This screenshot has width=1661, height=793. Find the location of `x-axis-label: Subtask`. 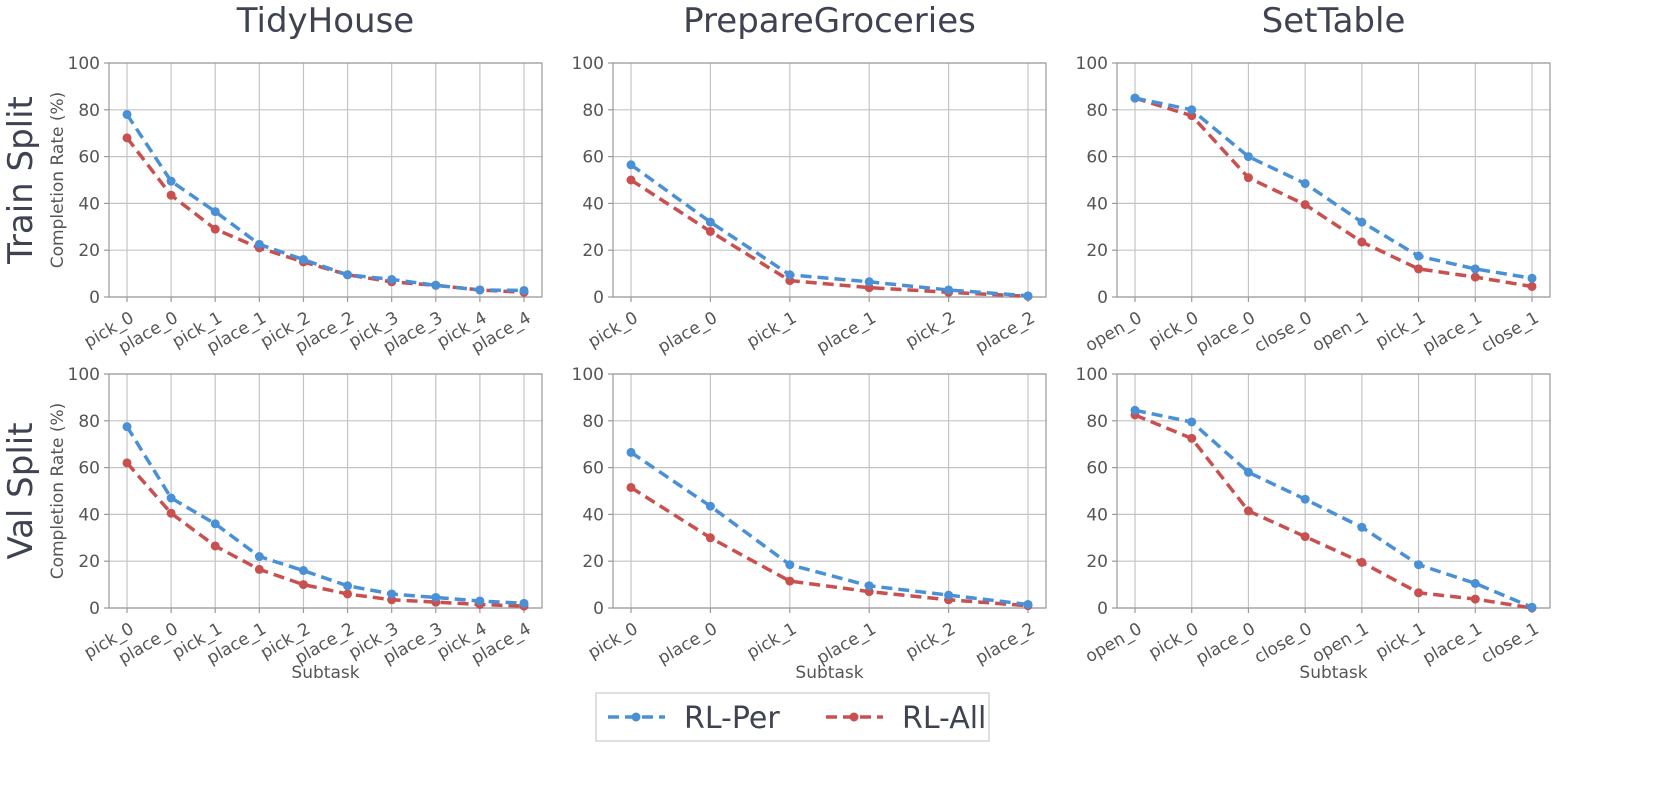

x-axis-label: Subtask is located at coordinates (829, 673).